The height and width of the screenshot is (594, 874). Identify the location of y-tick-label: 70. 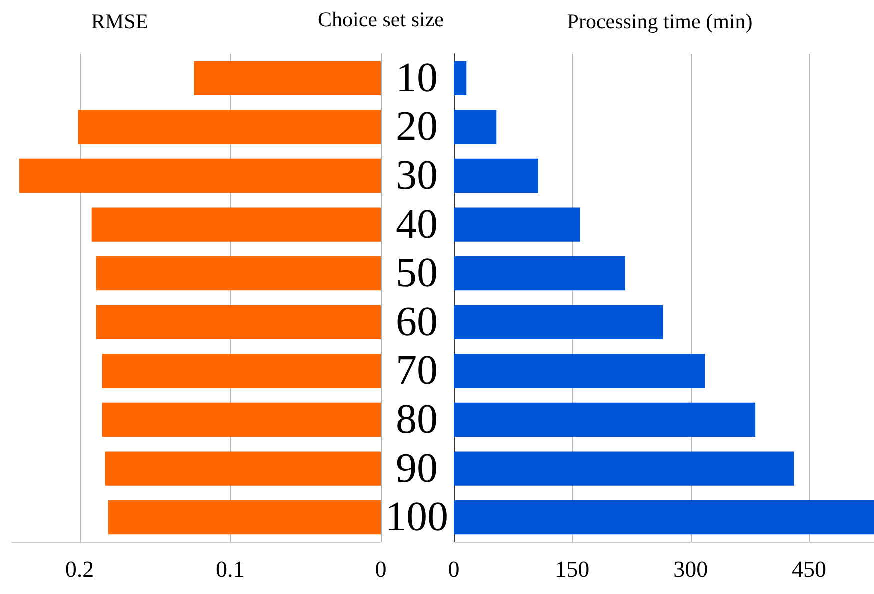
(417, 371).